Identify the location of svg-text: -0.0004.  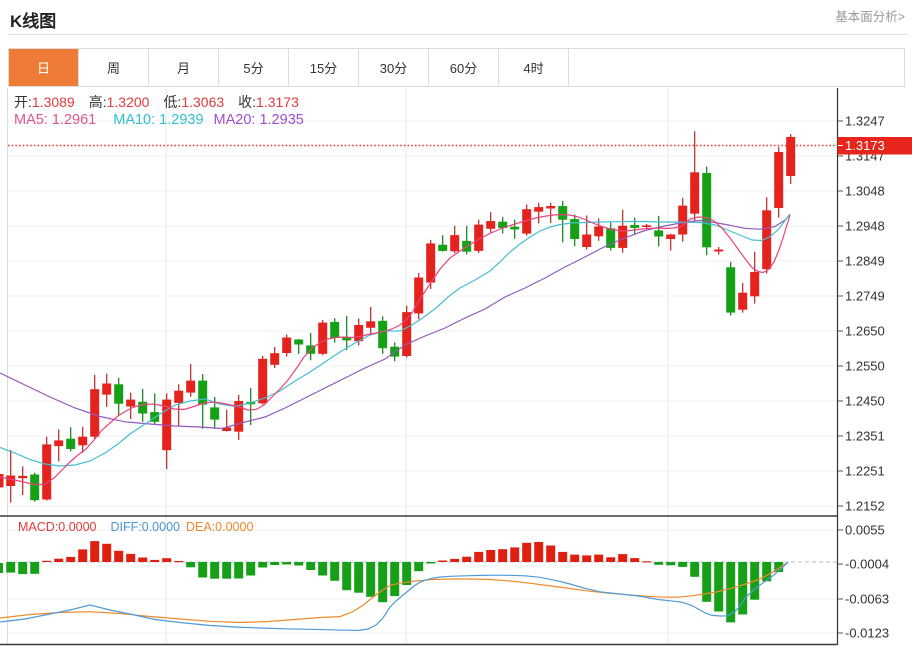
(867, 564).